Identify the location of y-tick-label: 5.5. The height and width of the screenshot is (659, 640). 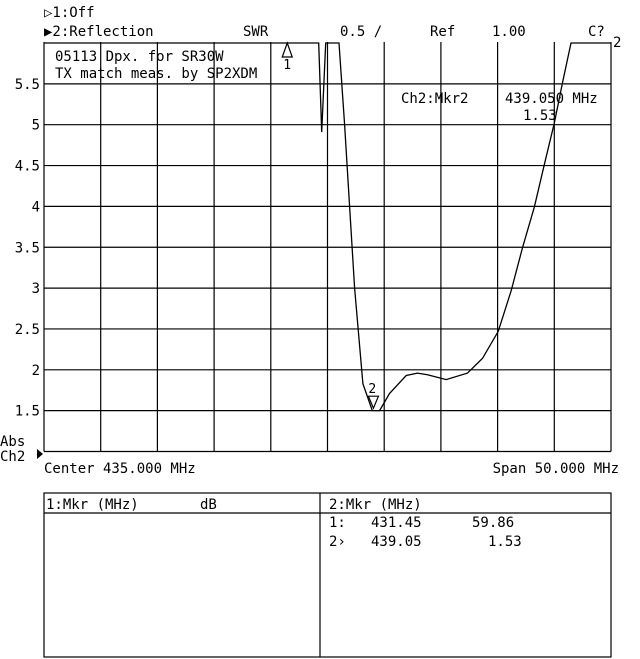
(27, 85).